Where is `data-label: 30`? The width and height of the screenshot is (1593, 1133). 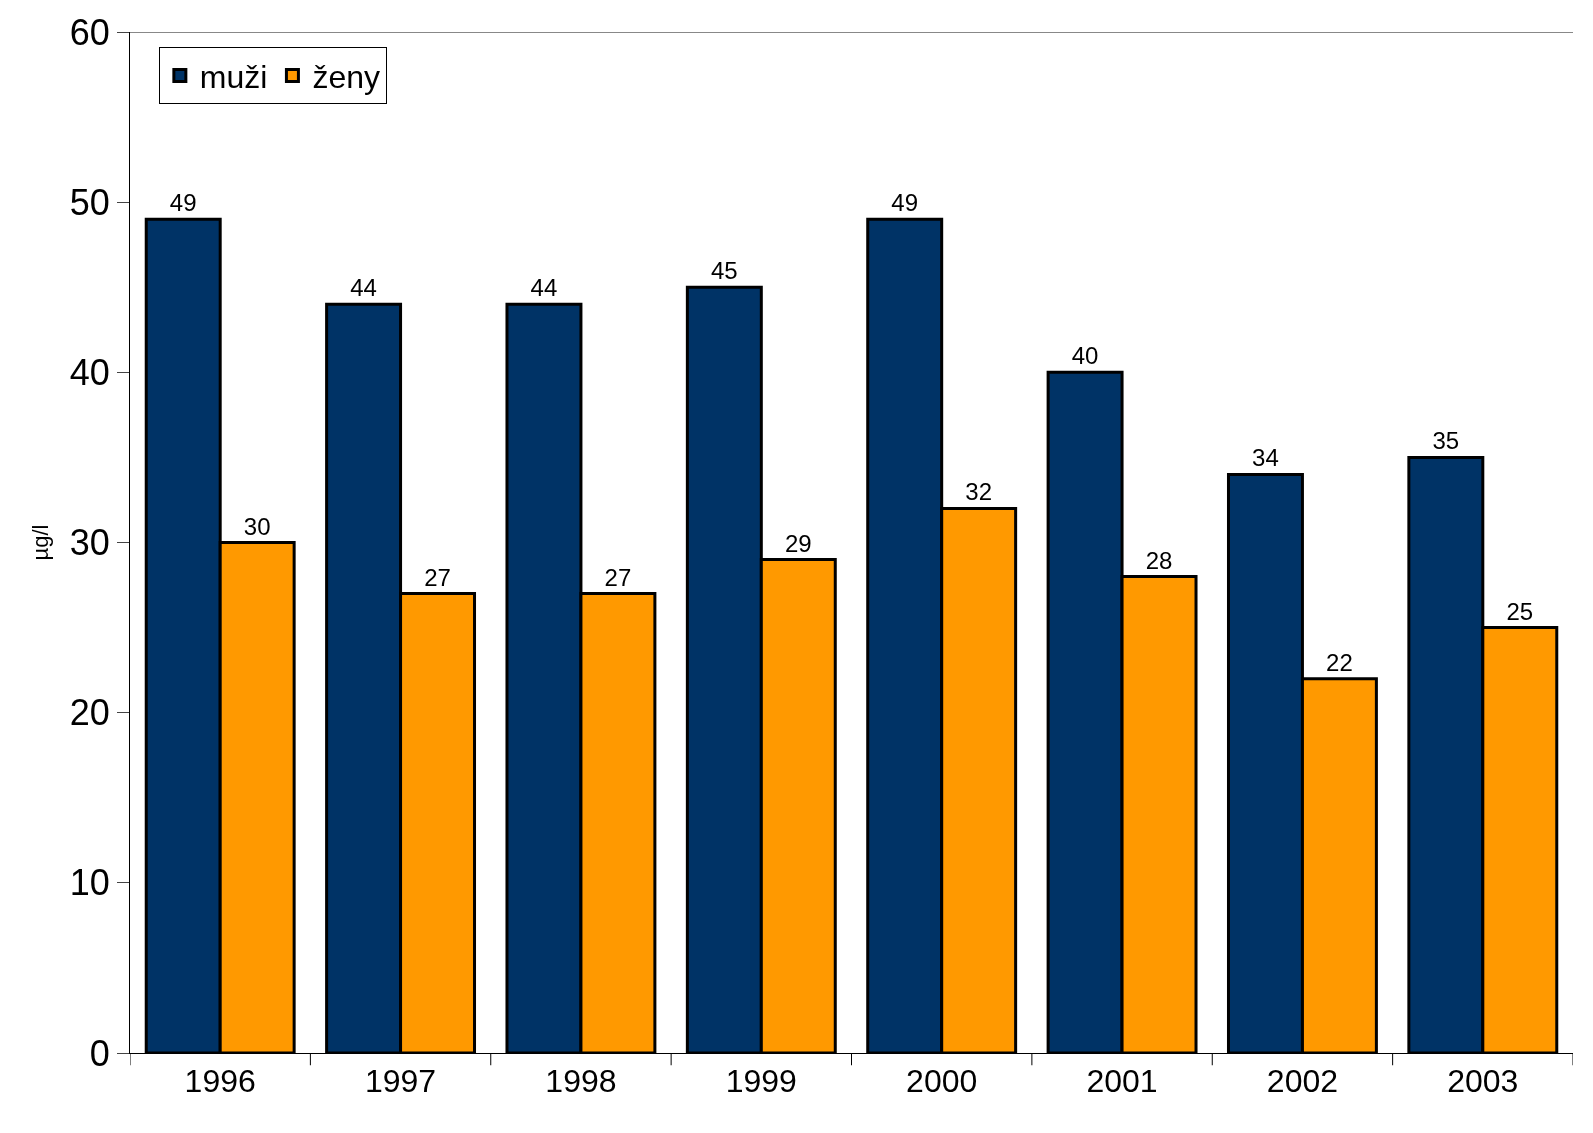 data-label: 30 is located at coordinates (257, 526).